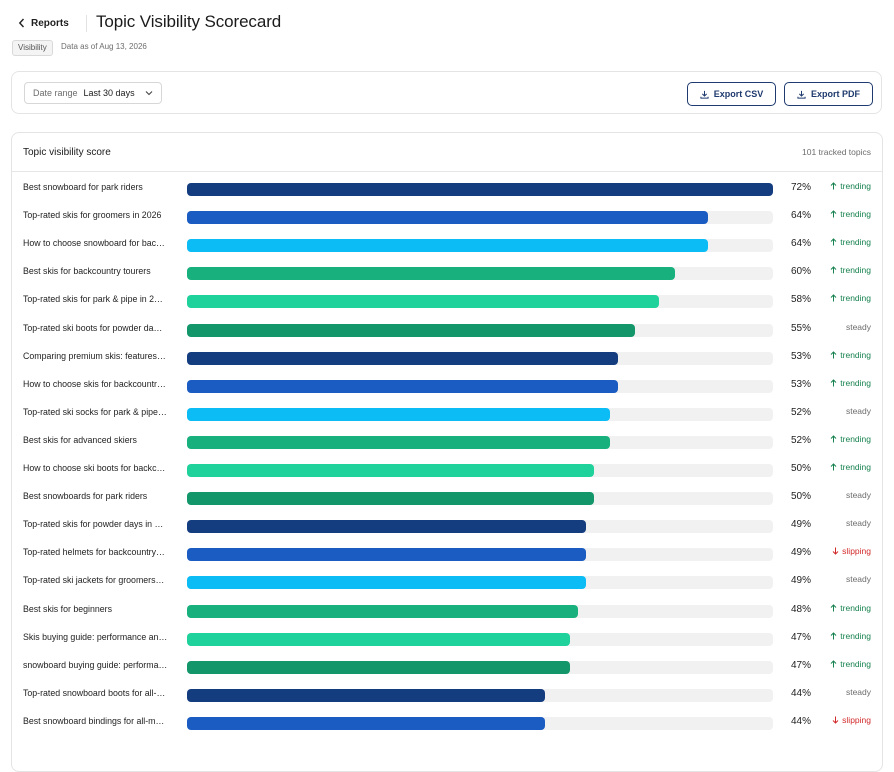 Image resolution: width=894 pixels, height=772 pixels. Describe the element at coordinates (21, 23) in the screenshot. I see `chevron-left-icon` at that location.